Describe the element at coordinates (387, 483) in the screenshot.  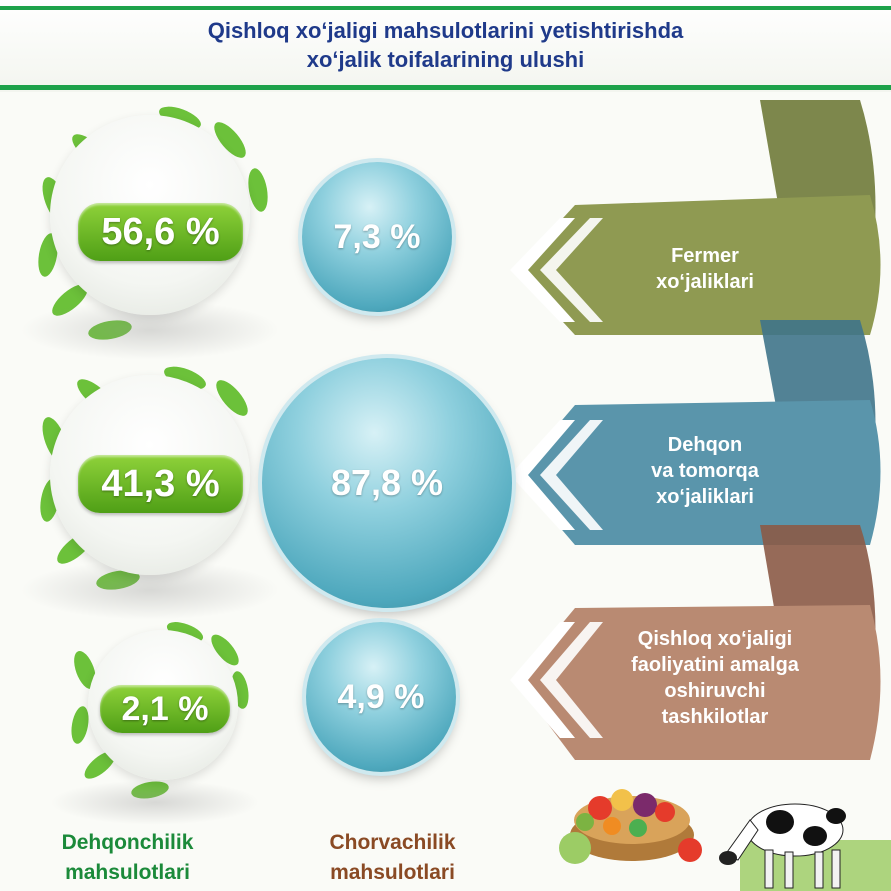
I see `livestock-share-2: 87,8 %` at that location.